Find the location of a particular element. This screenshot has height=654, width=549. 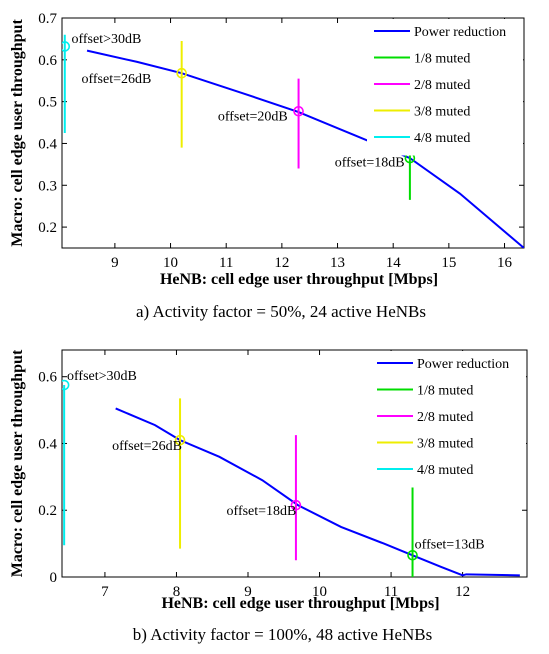

y-tick-label: 0.5 is located at coordinates (47, 103).